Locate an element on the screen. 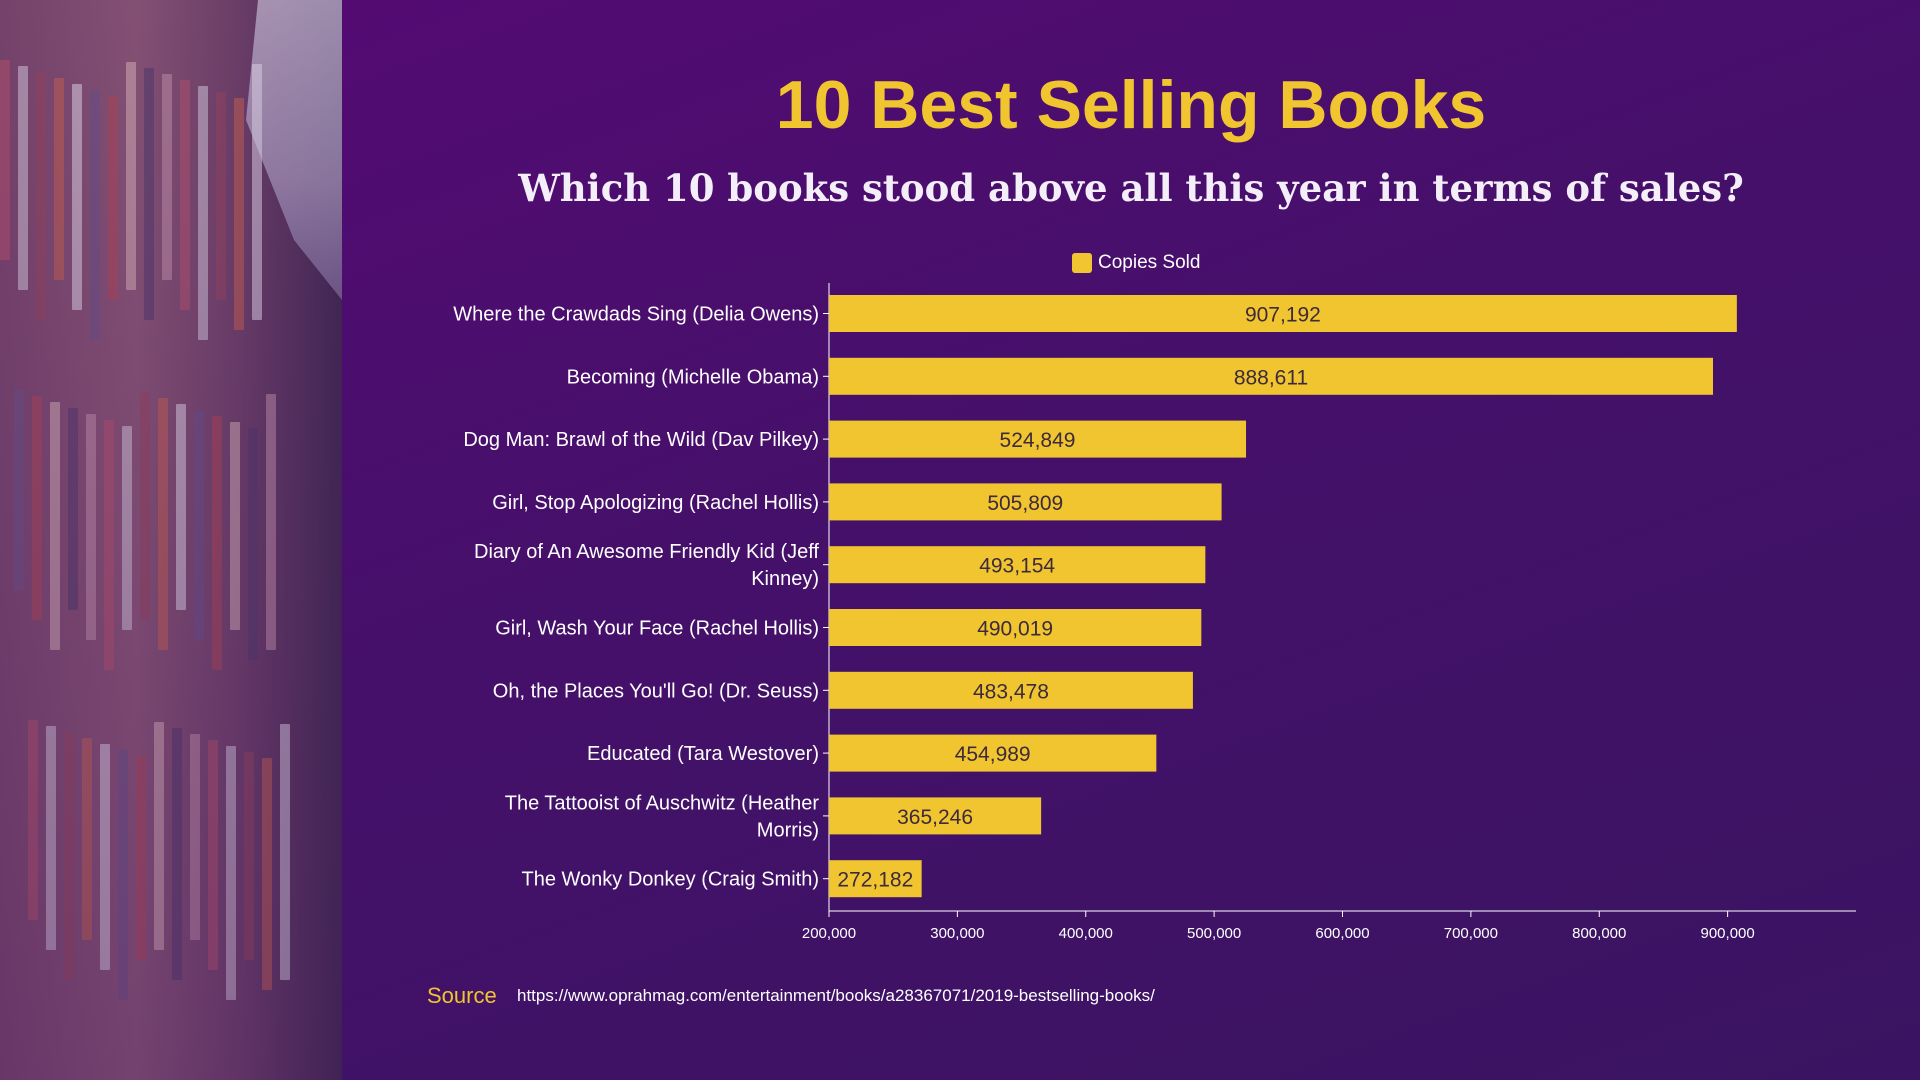  bar-value-label: 505,809 is located at coordinates (1025, 503).